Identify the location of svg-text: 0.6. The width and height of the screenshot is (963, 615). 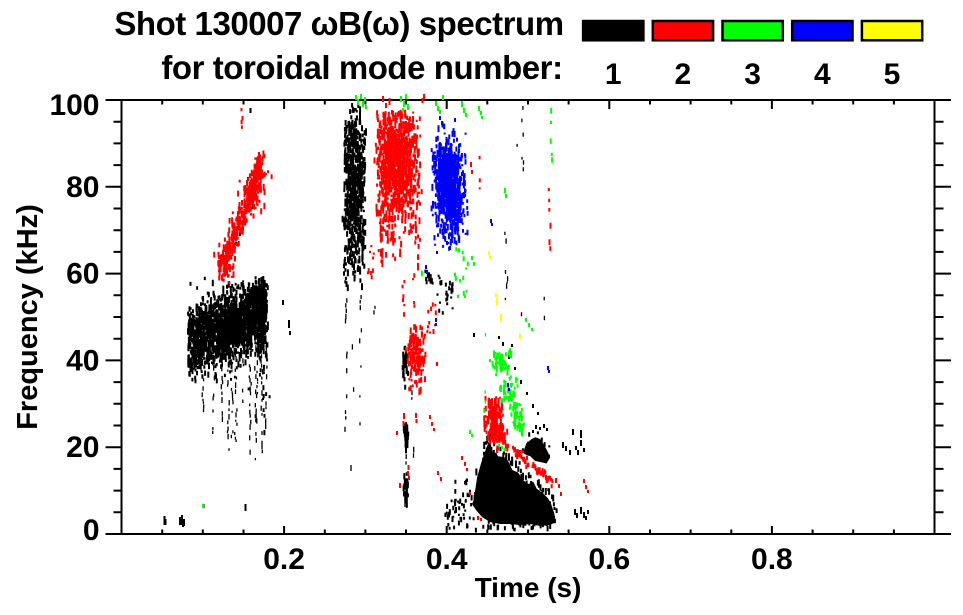
(609, 559).